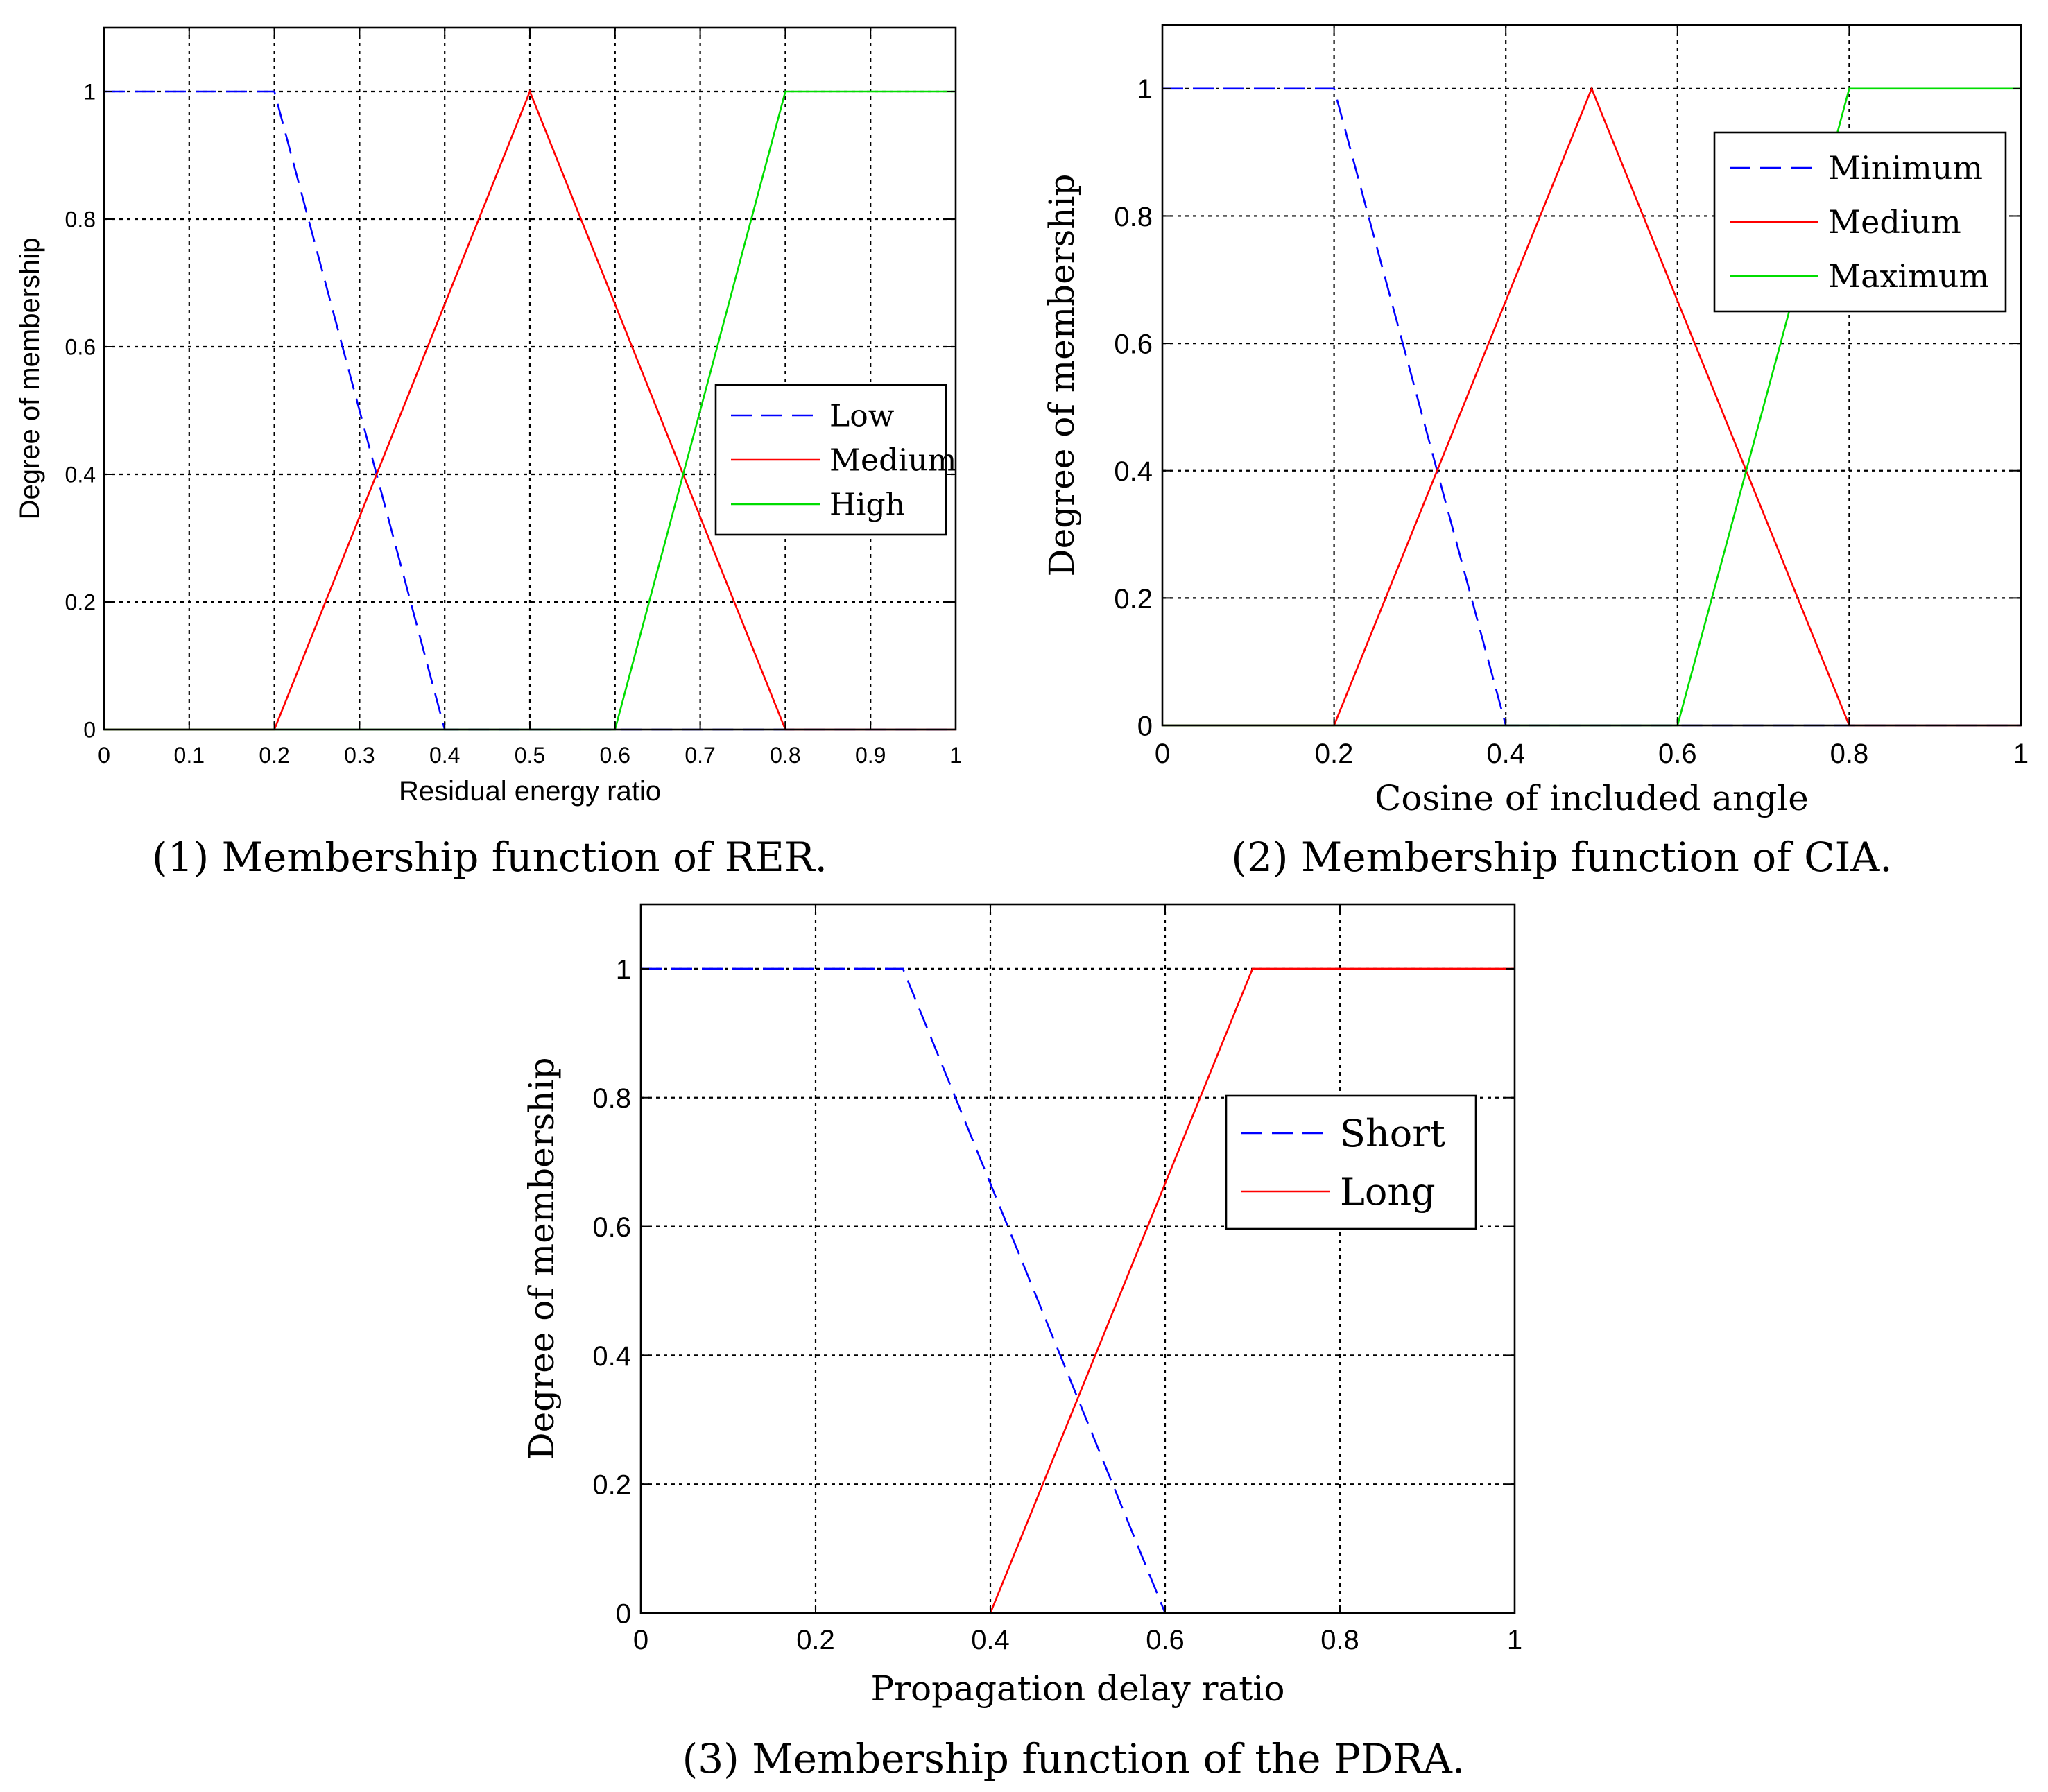  Describe the element at coordinates (359, 755) in the screenshot. I see `x-tick-label: 0.3` at that location.